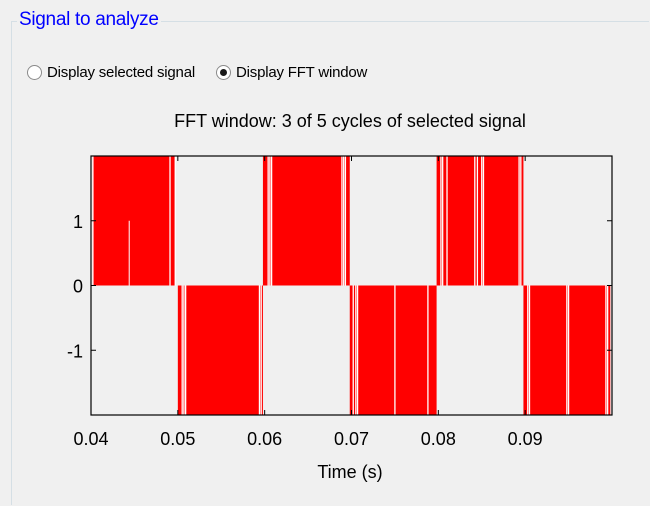  Describe the element at coordinates (75, 351) in the screenshot. I see `y-tick-label: -1` at that location.